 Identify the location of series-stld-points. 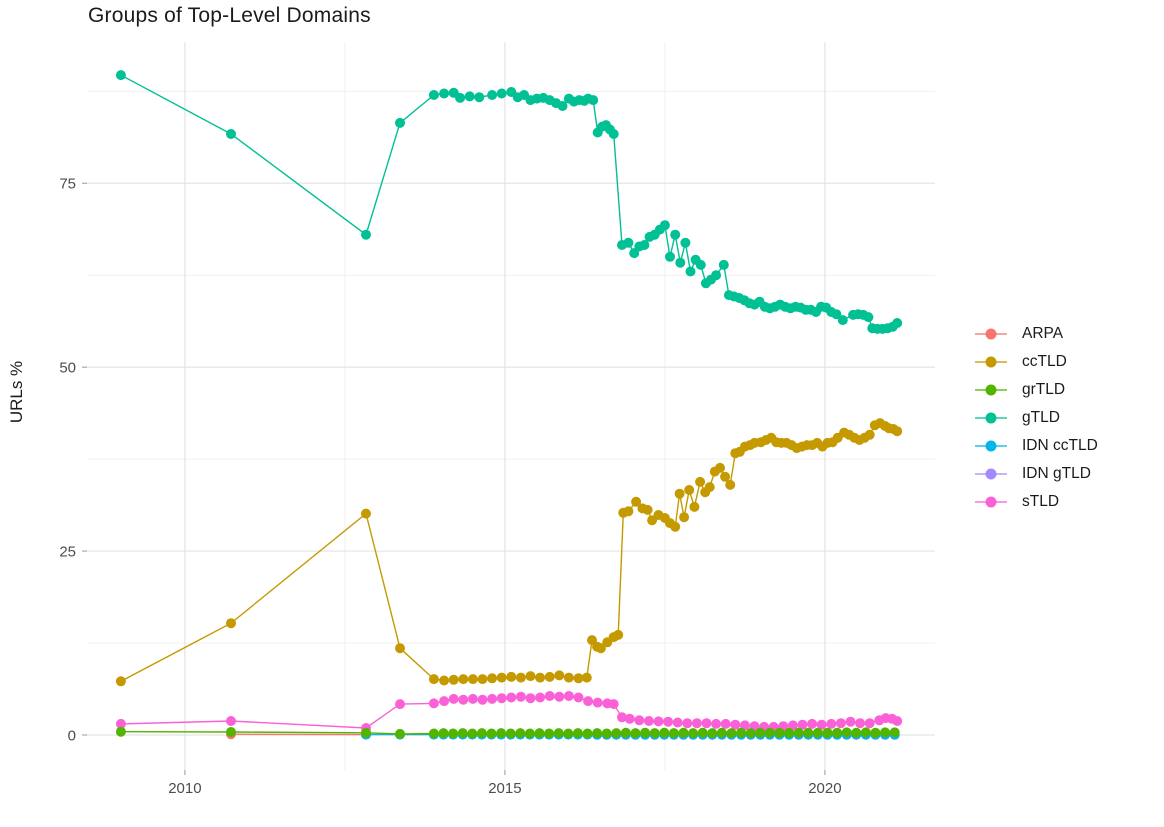
(509, 712).